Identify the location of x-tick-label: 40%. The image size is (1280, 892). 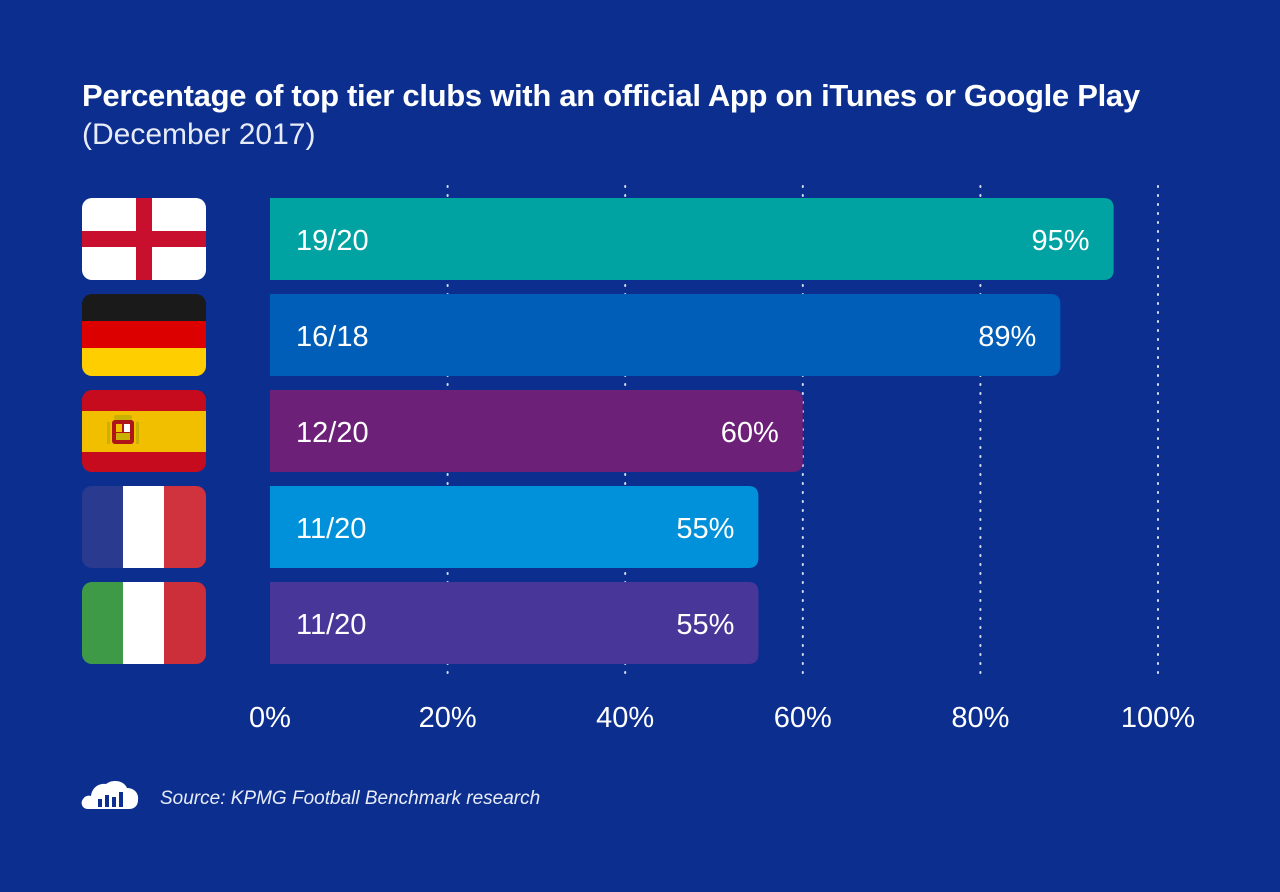
(625, 718).